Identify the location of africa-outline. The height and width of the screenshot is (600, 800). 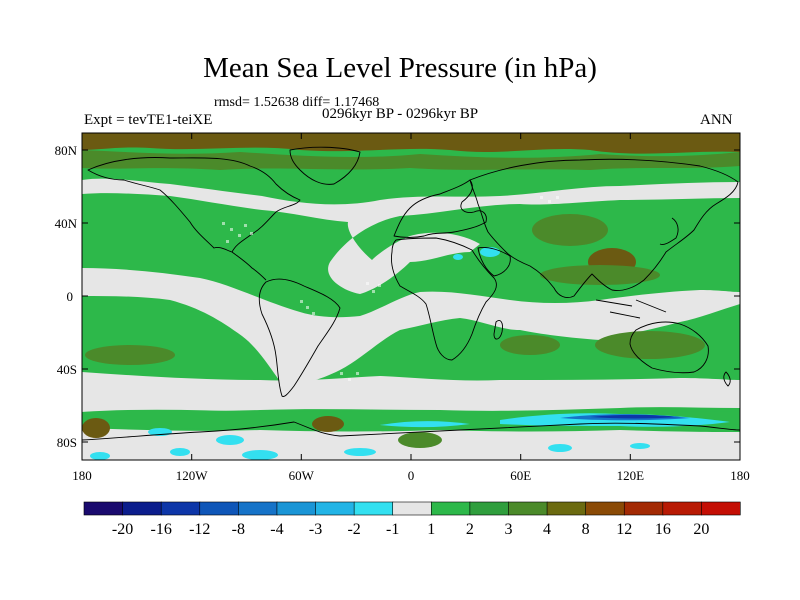
(444, 299).